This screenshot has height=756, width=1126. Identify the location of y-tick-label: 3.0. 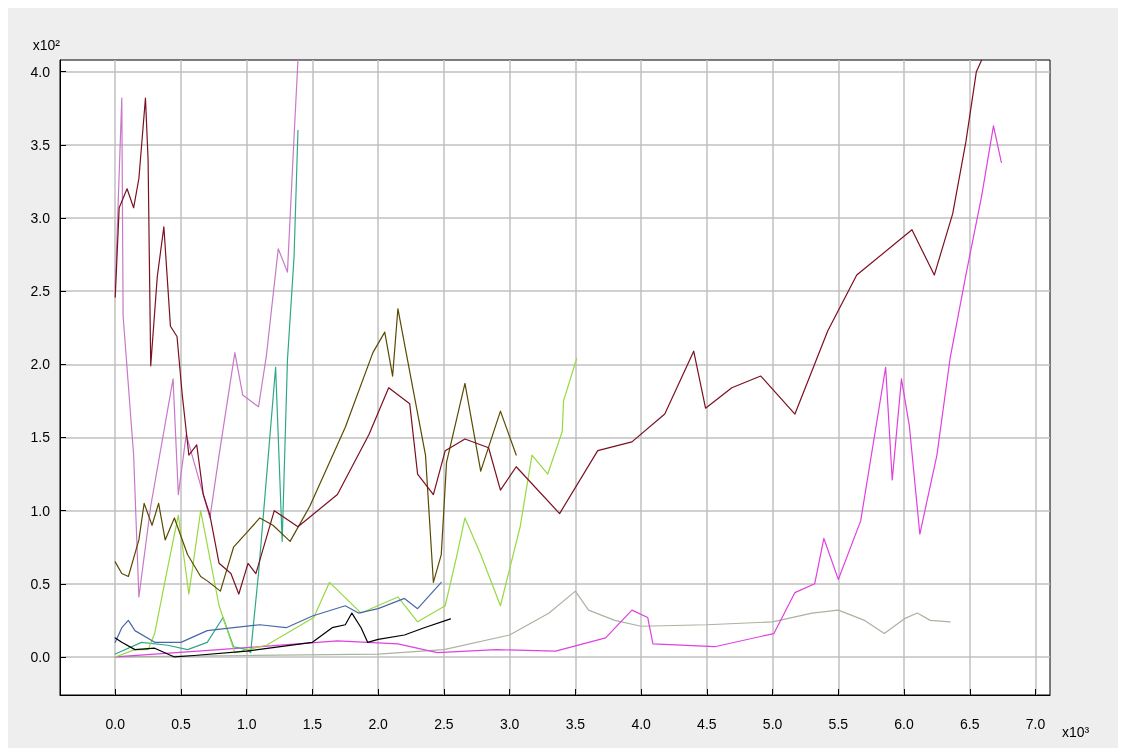
(40, 218).